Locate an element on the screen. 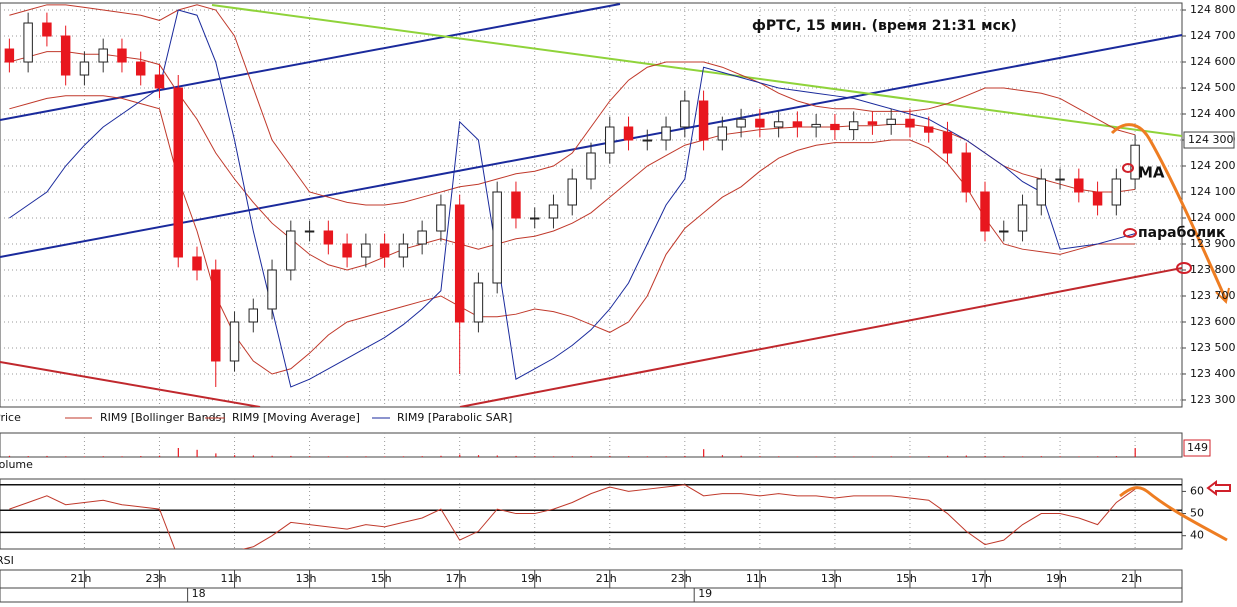 The image size is (1237, 607). arrow-head is located at coordinates (1222, 296).